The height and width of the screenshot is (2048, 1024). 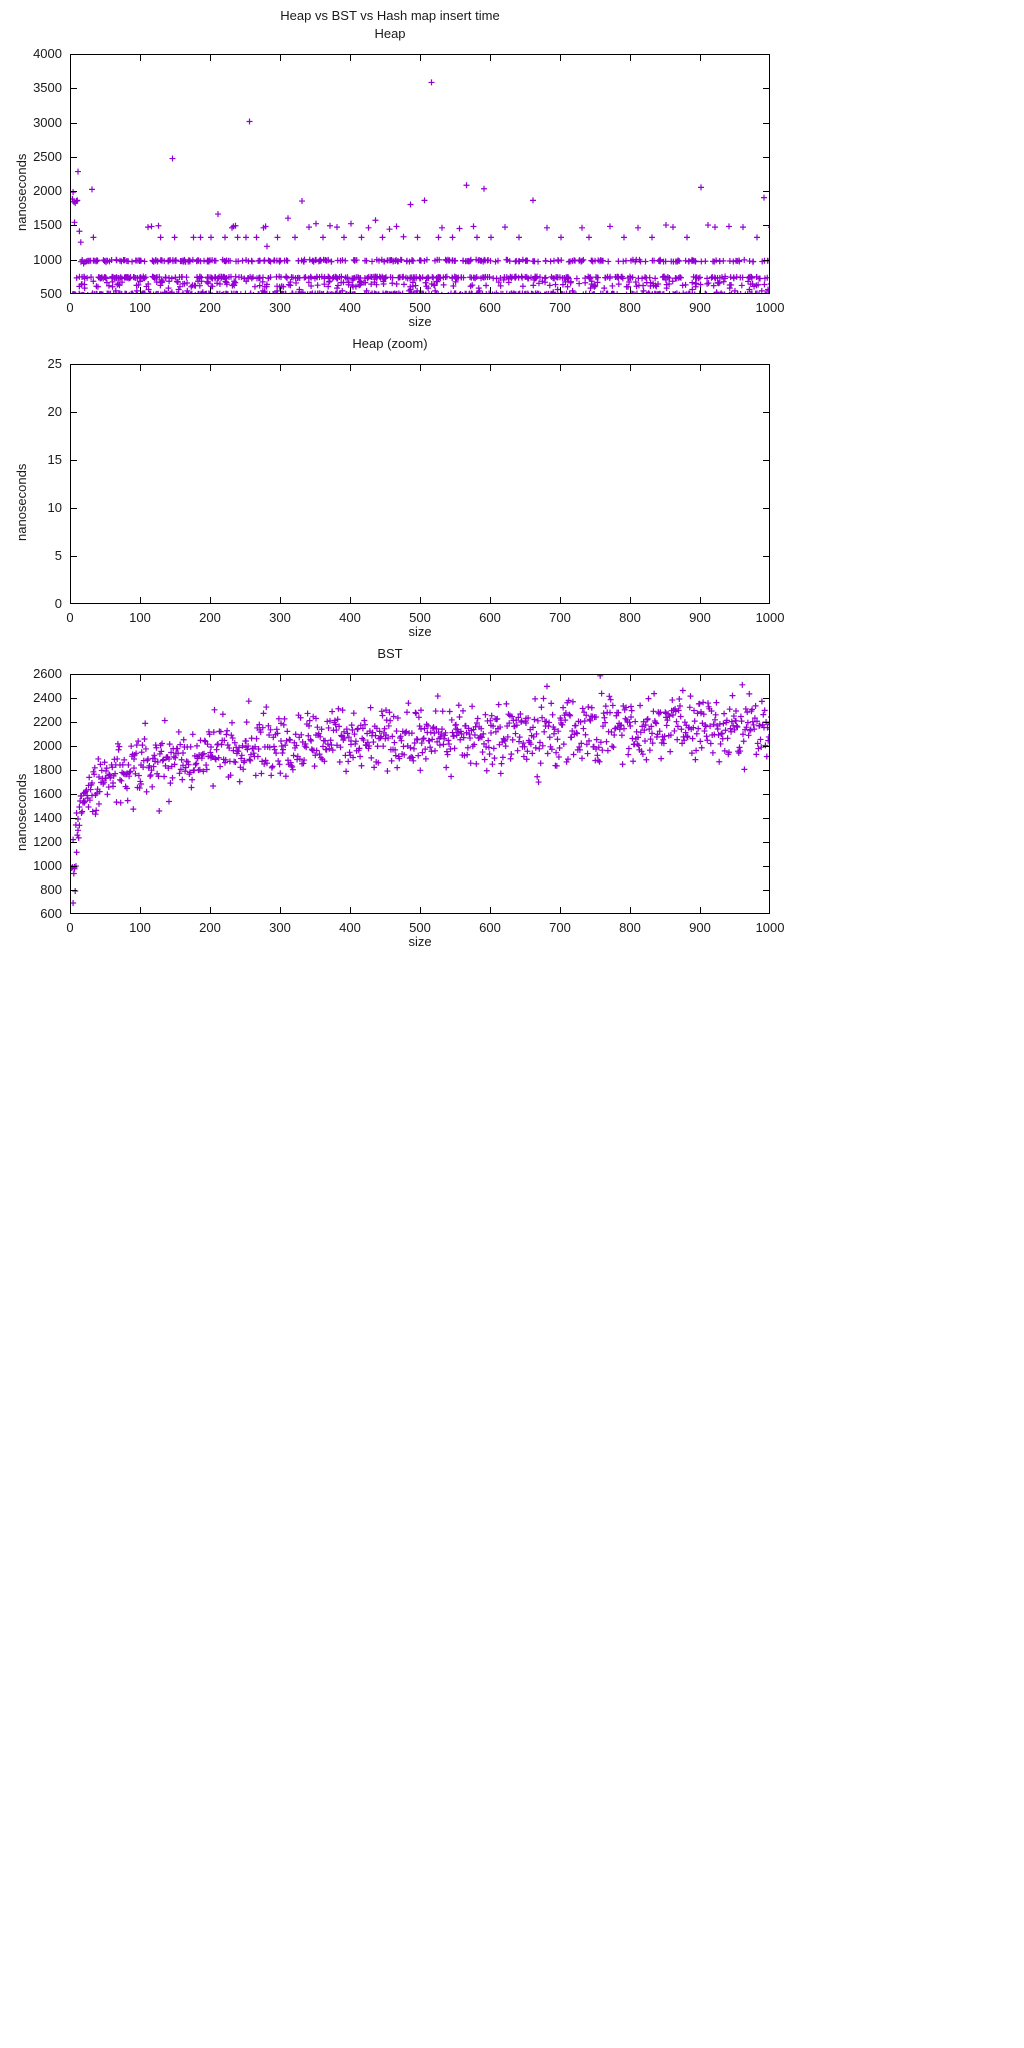 I want to click on panel-heap-ytick-label: 2500, so click(x=47, y=156).